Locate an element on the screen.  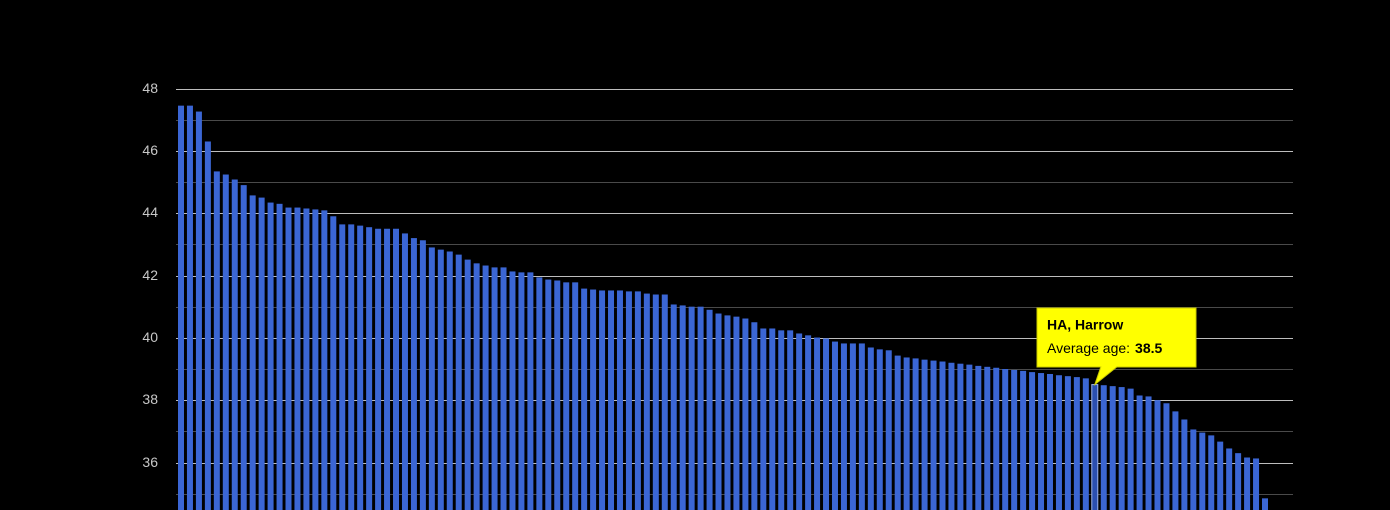
y-tick-label: 36 is located at coordinates (150, 462).